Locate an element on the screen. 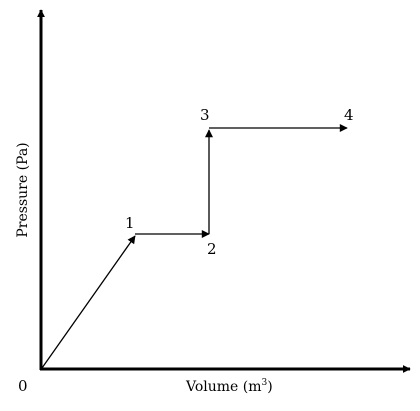 The width and height of the screenshot is (420, 411). x-axis-label-end: ) is located at coordinates (269, 387).